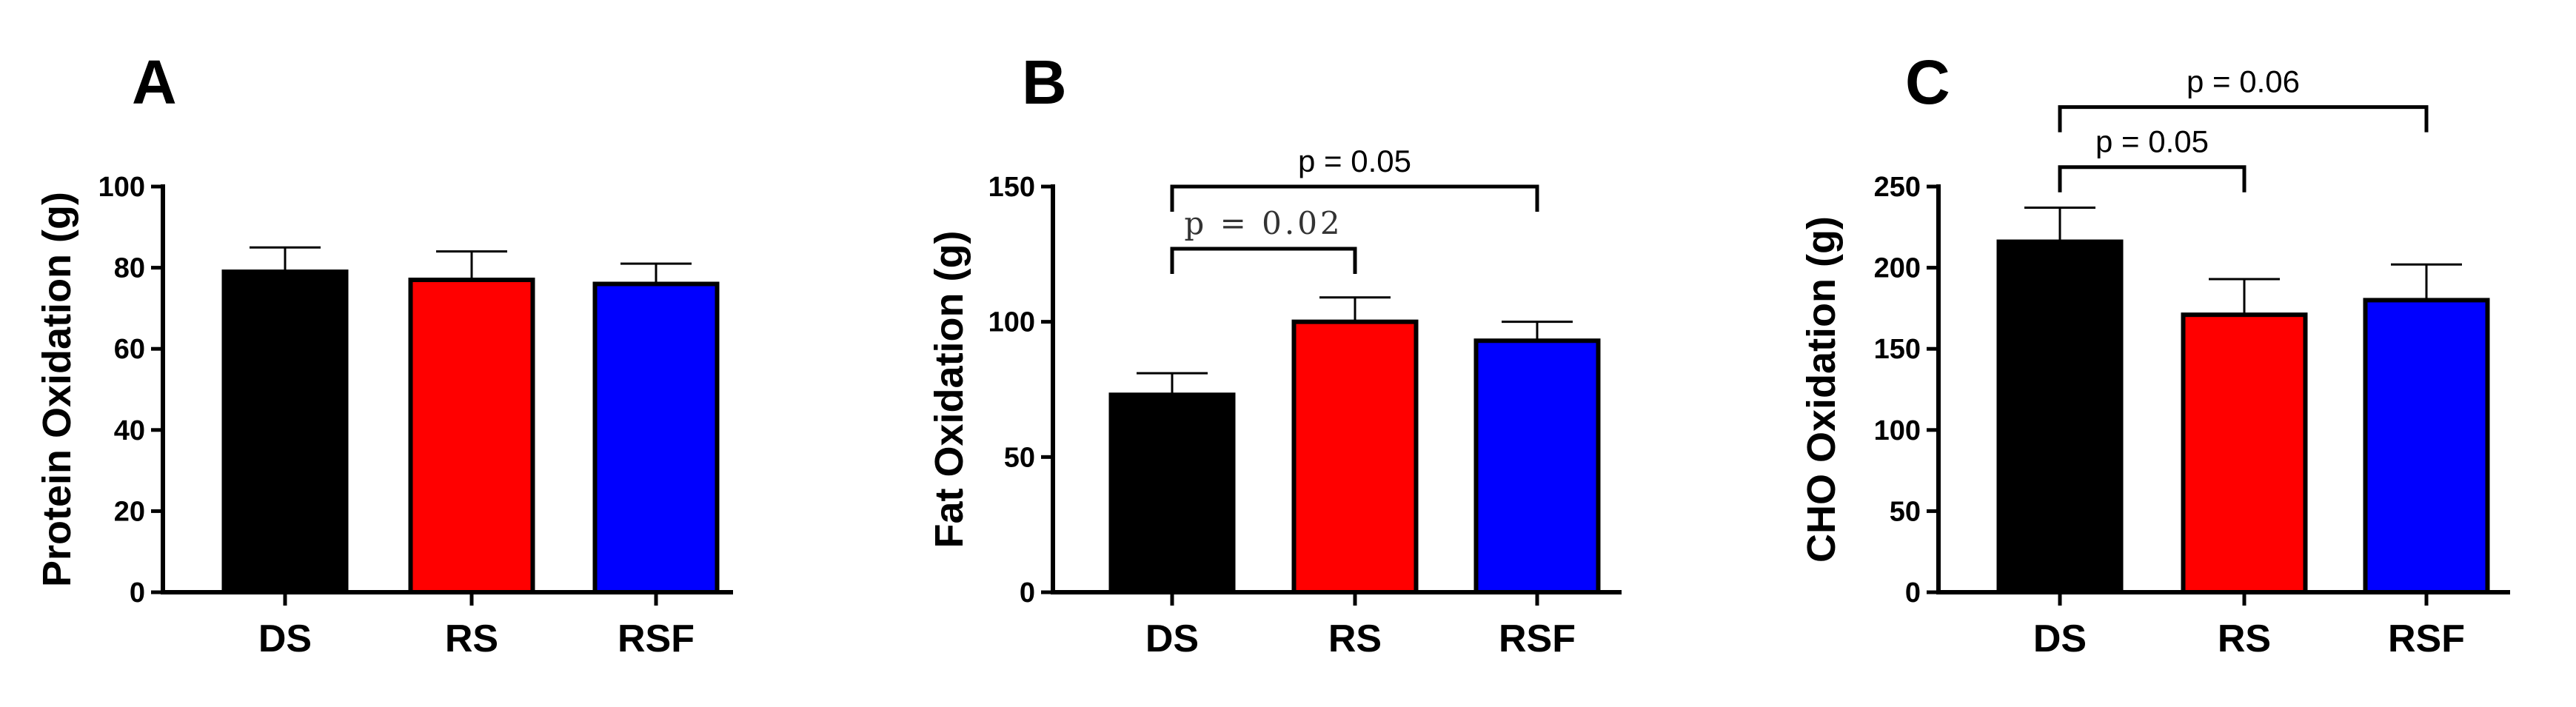 The image size is (2576, 707). Describe the element at coordinates (57, 389) in the screenshot. I see `y-axis-label: Protein Oxidation (g)` at that location.